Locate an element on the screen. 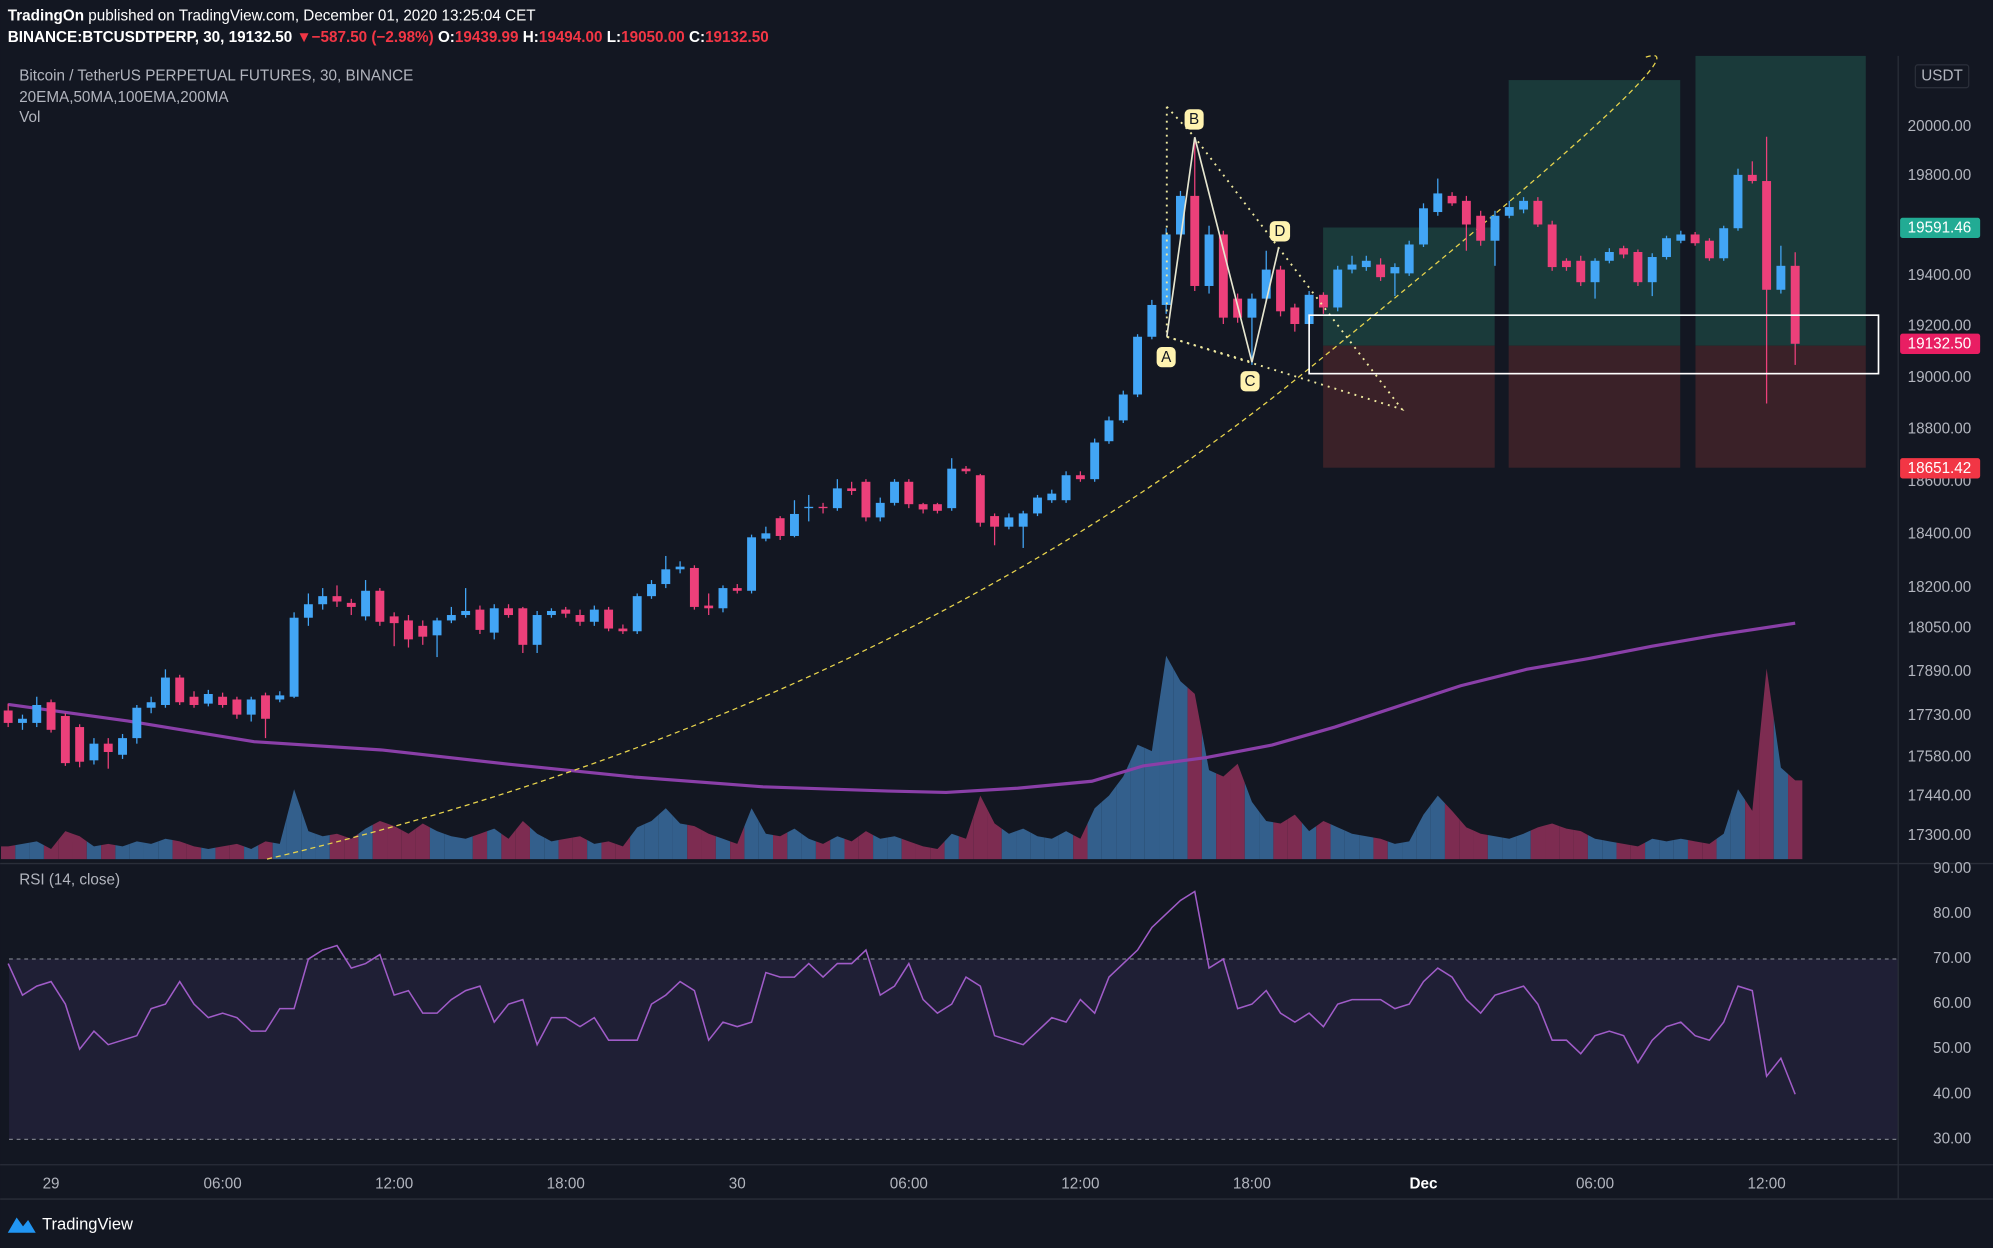 The width and height of the screenshot is (1993, 1248). y-tick-label: 70.00 is located at coordinates (1952, 958).